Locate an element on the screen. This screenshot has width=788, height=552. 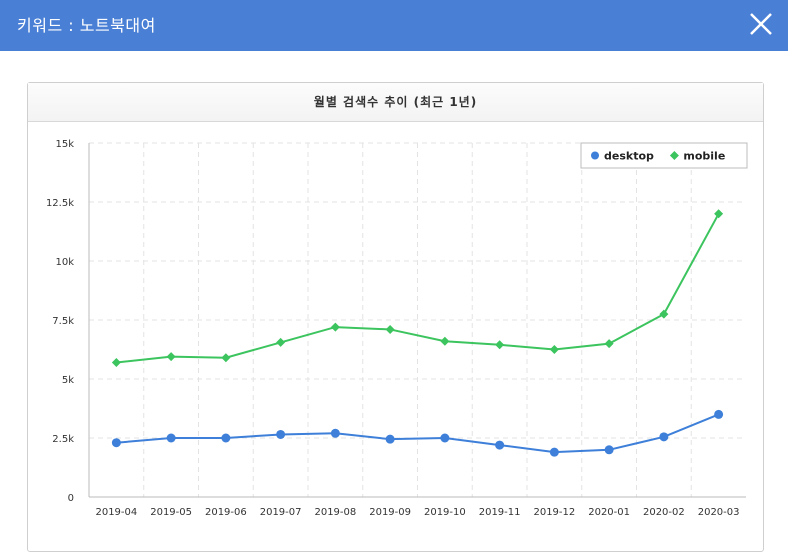
x-tick-label: 2019-09 is located at coordinates (390, 512).